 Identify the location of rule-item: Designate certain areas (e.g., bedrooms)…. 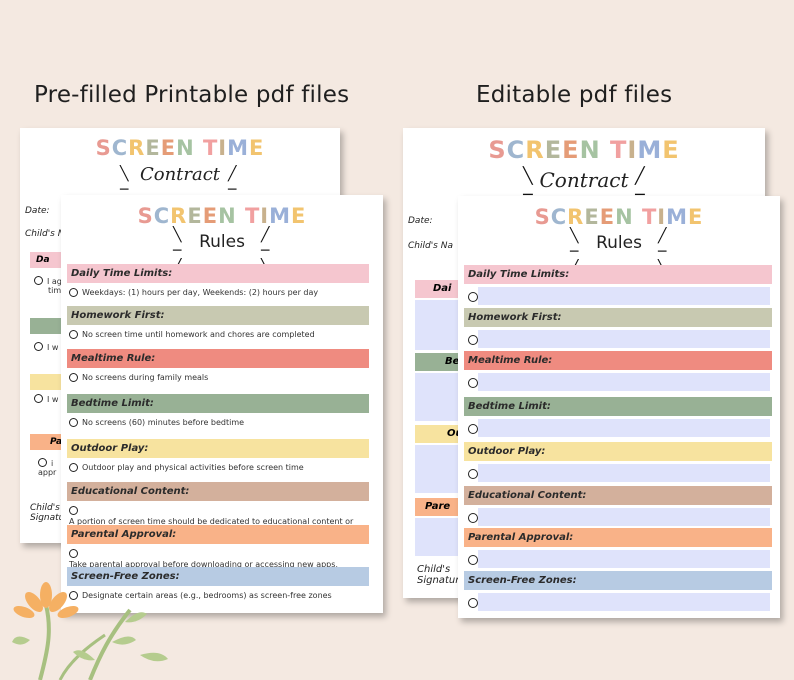
(219, 596).